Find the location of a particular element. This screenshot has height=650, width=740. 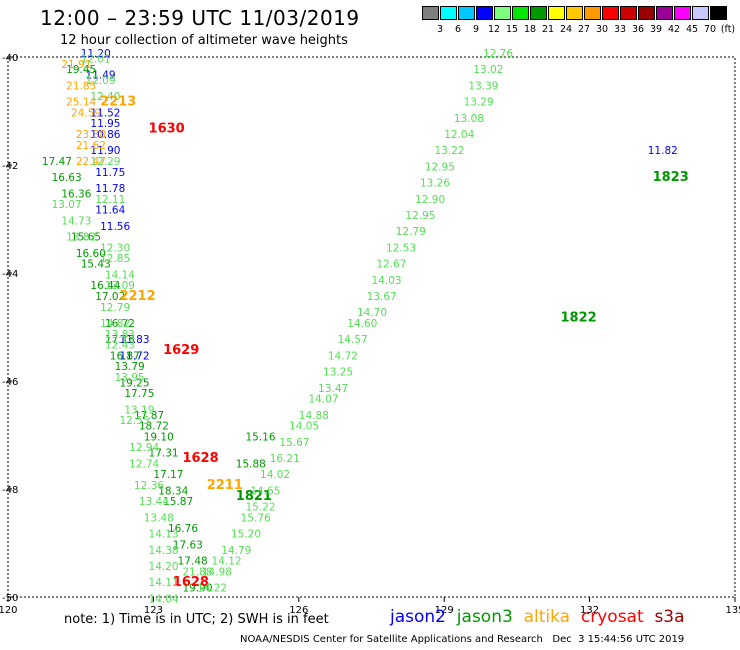

data-label: 21.85 is located at coordinates (81, 86).